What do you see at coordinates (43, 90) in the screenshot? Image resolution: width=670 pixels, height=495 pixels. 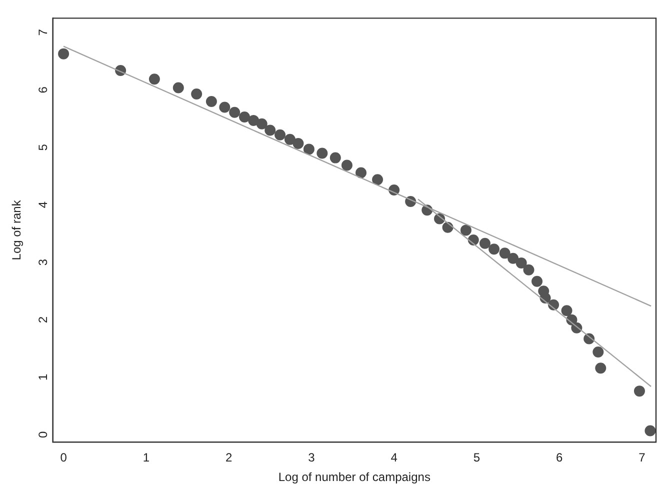 I see `y-tick-label: 6` at bounding box center [43, 90].